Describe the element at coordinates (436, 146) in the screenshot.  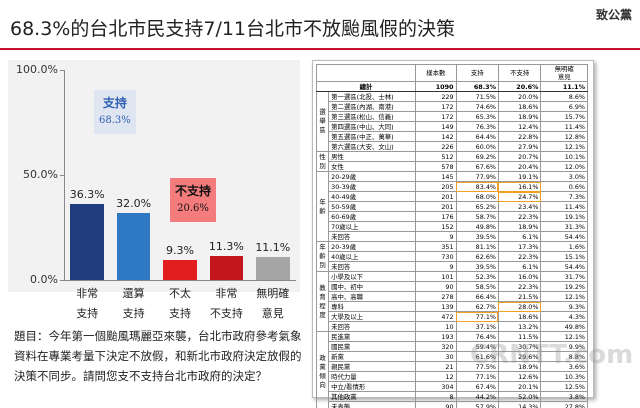
I see `cell: 226` at that location.